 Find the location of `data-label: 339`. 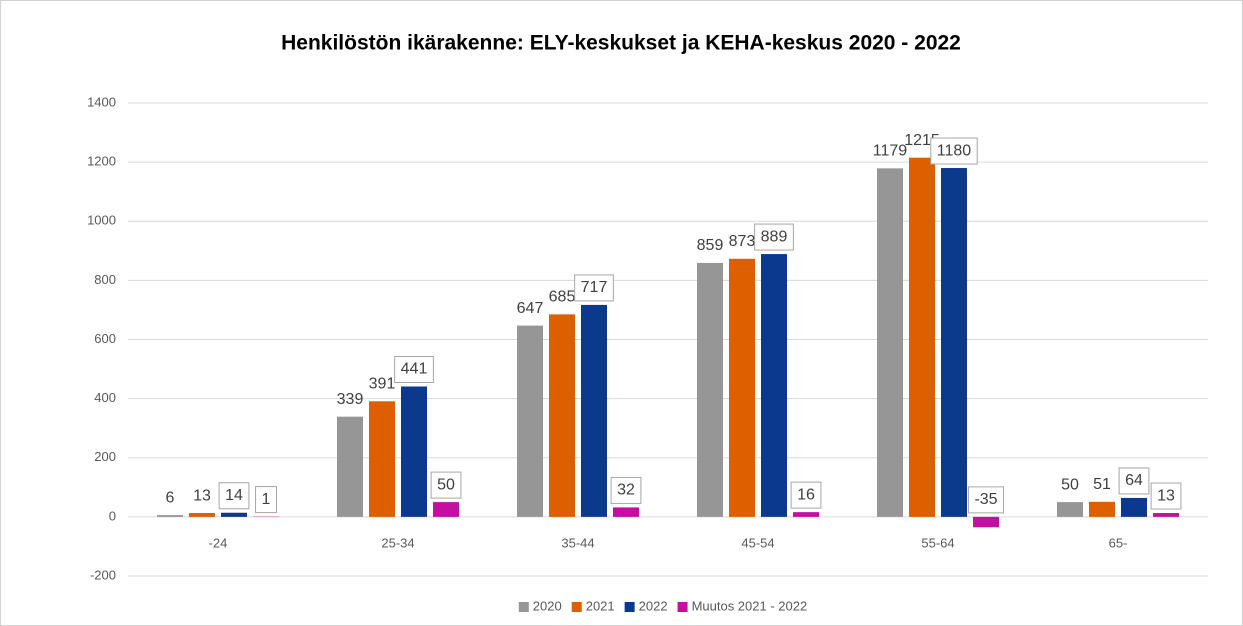

data-label: 339 is located at coordinates (350, 399).